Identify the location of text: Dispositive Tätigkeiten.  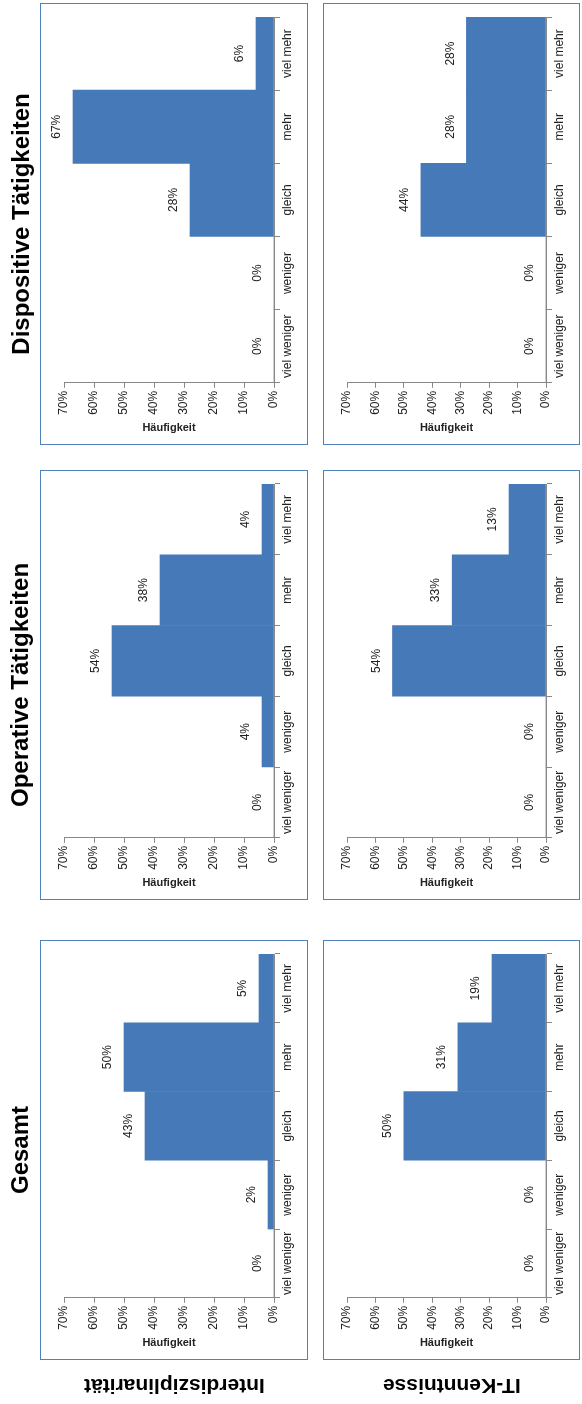
(20, 224).